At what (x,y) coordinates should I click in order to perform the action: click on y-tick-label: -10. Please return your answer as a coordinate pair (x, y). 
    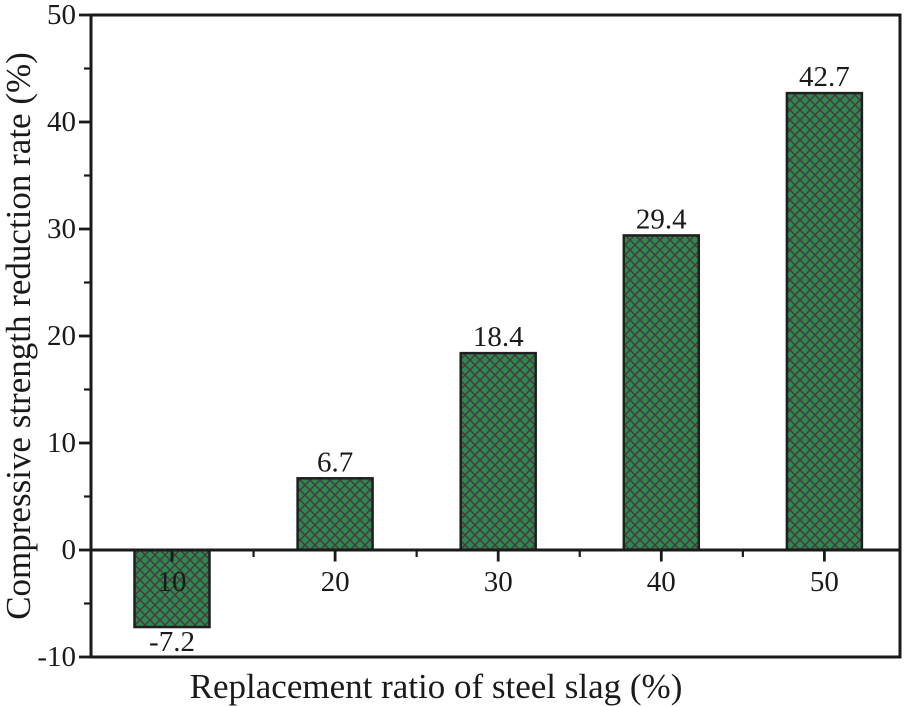
    Looking at the image, I should click on (56, 657).